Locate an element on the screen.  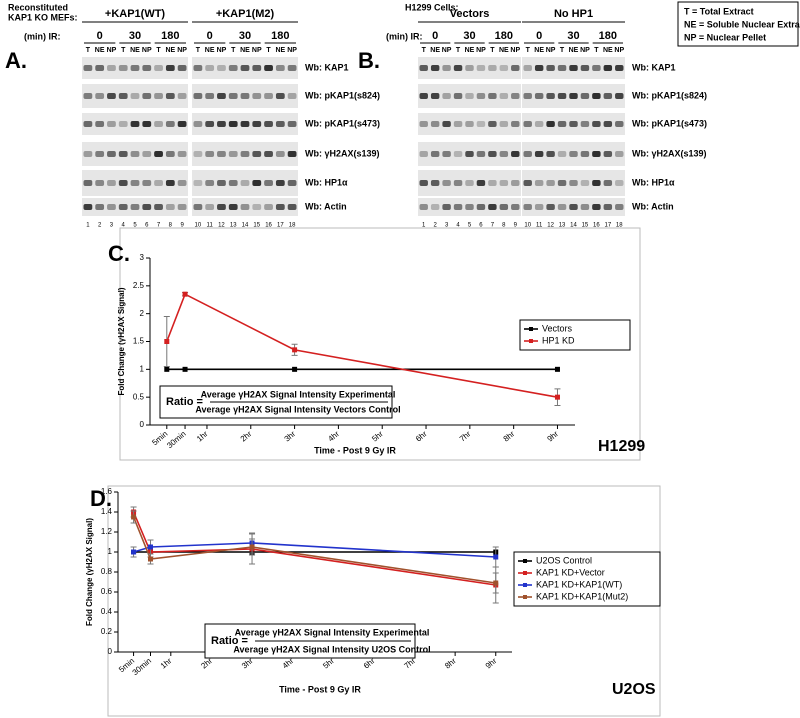
lane-number: 18 is located at coordinates (292, 226).